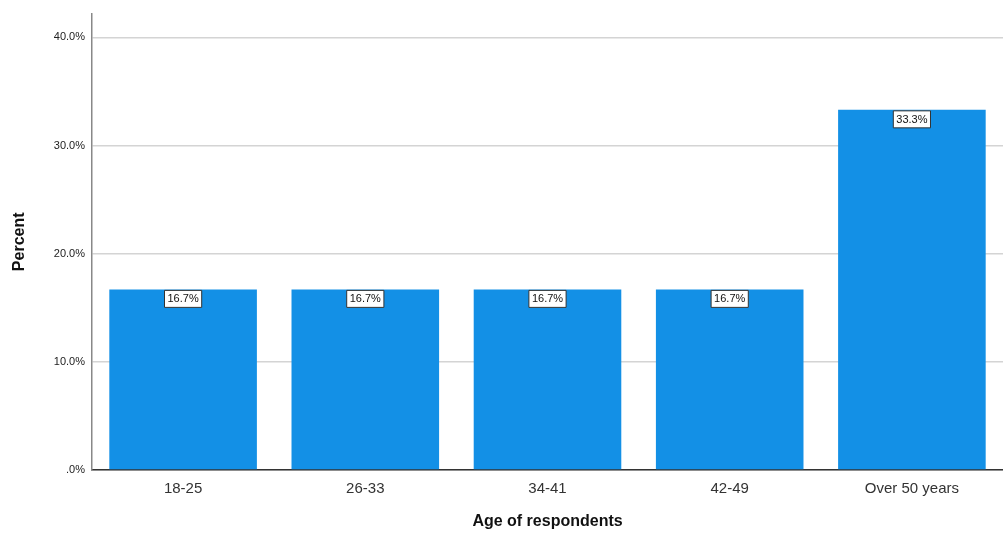 The width and height of the screenshot is (1003, 533). Describe the element at coordinates (69, 252) in the screenshot. I see `y-tick-label: 20.0%` at that location.